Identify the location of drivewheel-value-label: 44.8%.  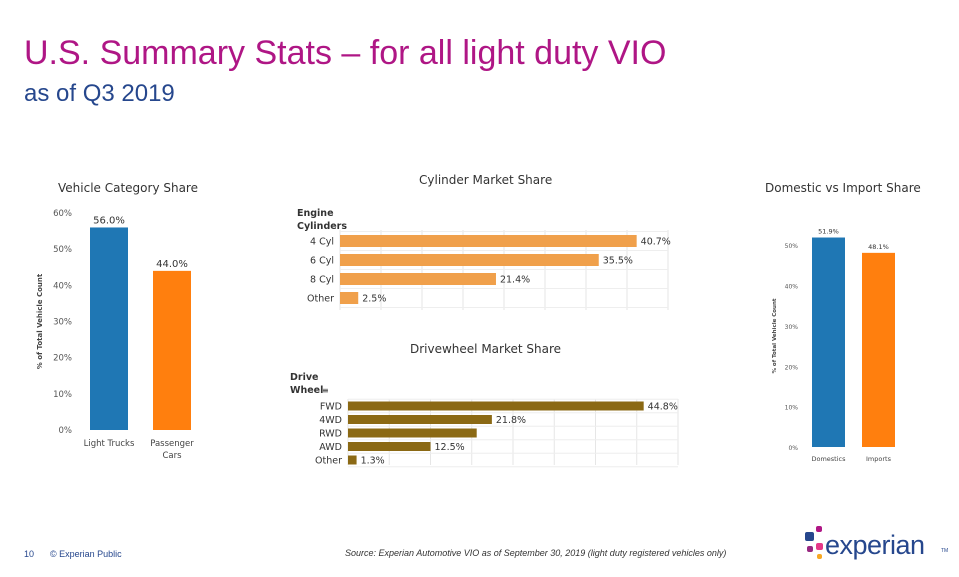
(663, 407).